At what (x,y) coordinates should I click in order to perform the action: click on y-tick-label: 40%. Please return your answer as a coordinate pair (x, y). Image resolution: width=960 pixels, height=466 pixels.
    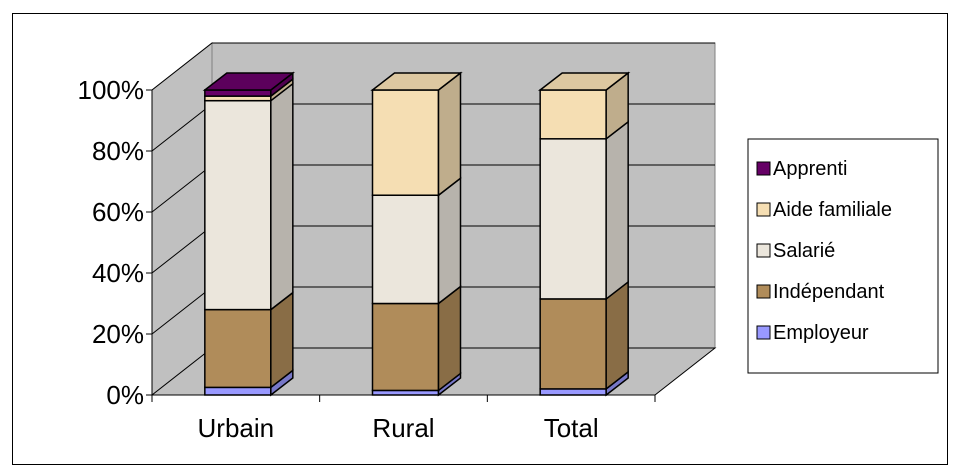
    Looking at the image, I should click on (118, 273).